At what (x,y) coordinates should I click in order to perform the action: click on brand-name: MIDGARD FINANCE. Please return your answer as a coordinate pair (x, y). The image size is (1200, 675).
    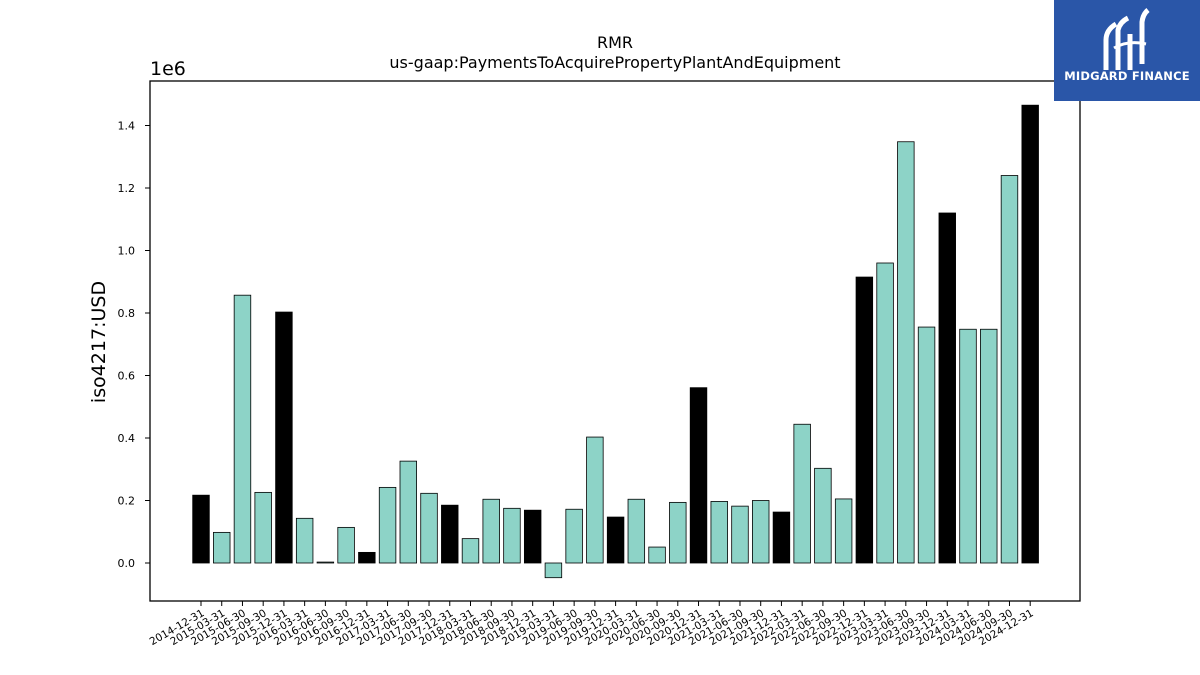
    Looking at the image, I should click on (1127, 76).